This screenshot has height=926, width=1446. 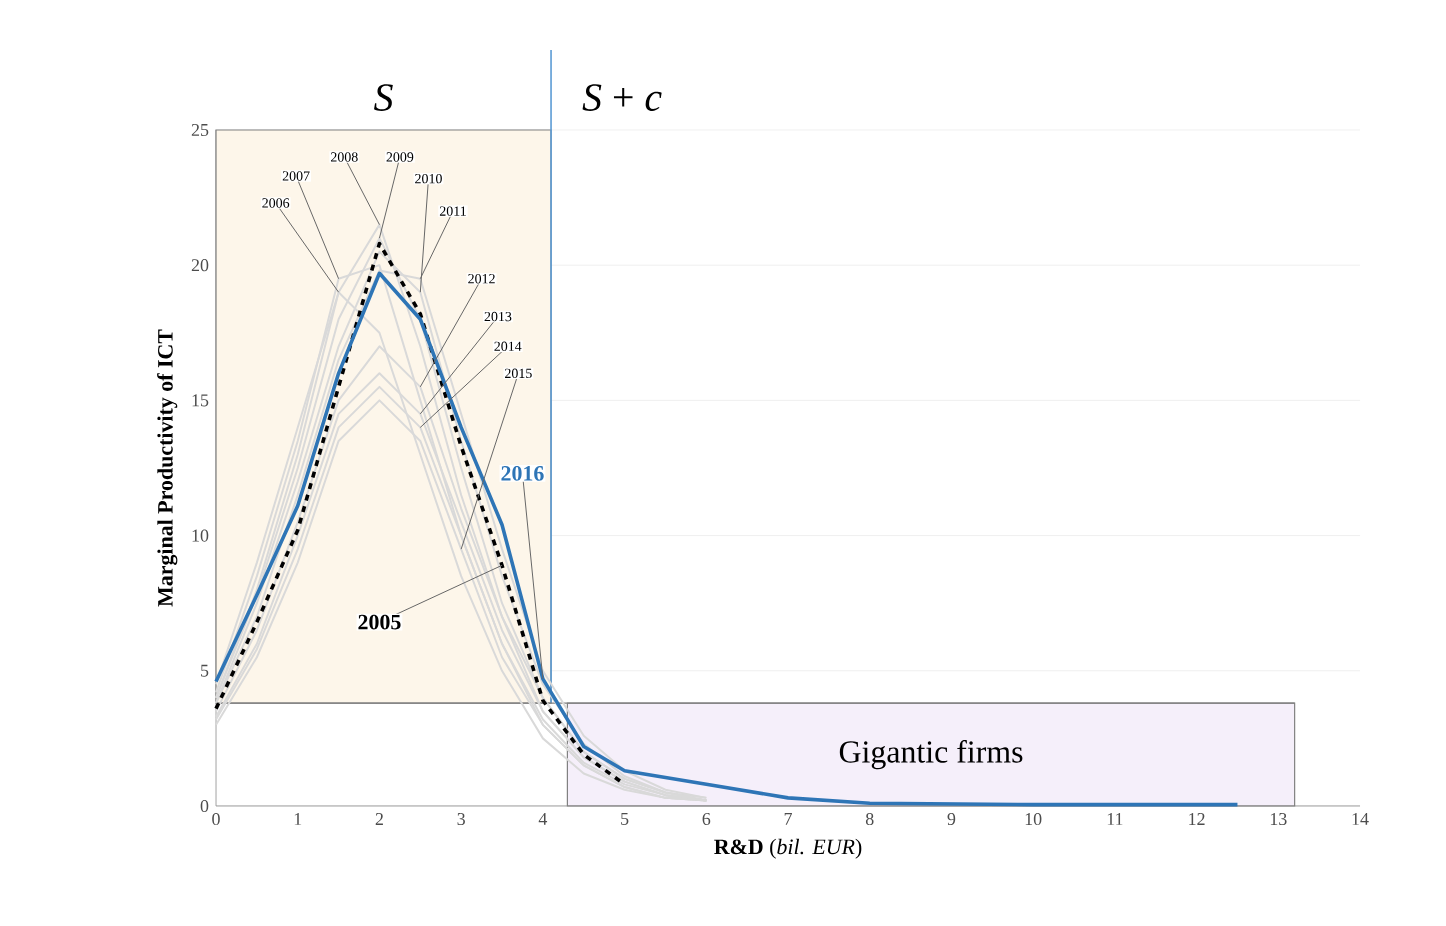 I want to click on y-tick-label: 15, so click(x=200, y=400).